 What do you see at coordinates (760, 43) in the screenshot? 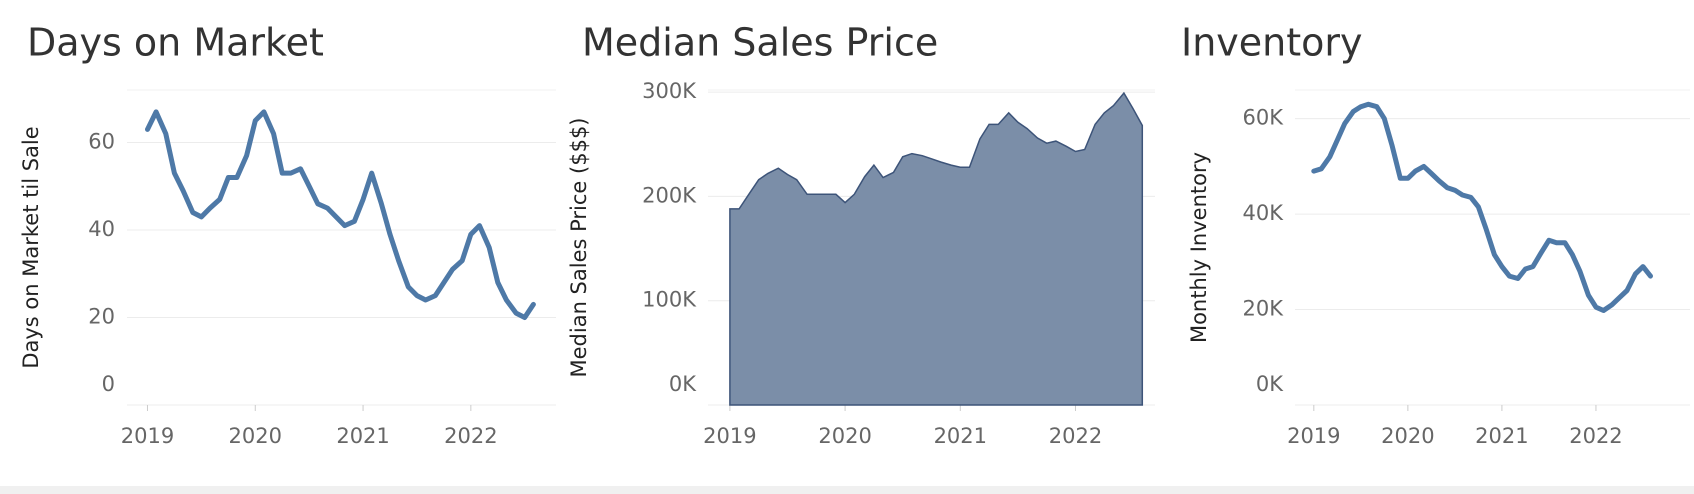
I see `chart-title: Median Sales Price` at bounding box center [760, 43].